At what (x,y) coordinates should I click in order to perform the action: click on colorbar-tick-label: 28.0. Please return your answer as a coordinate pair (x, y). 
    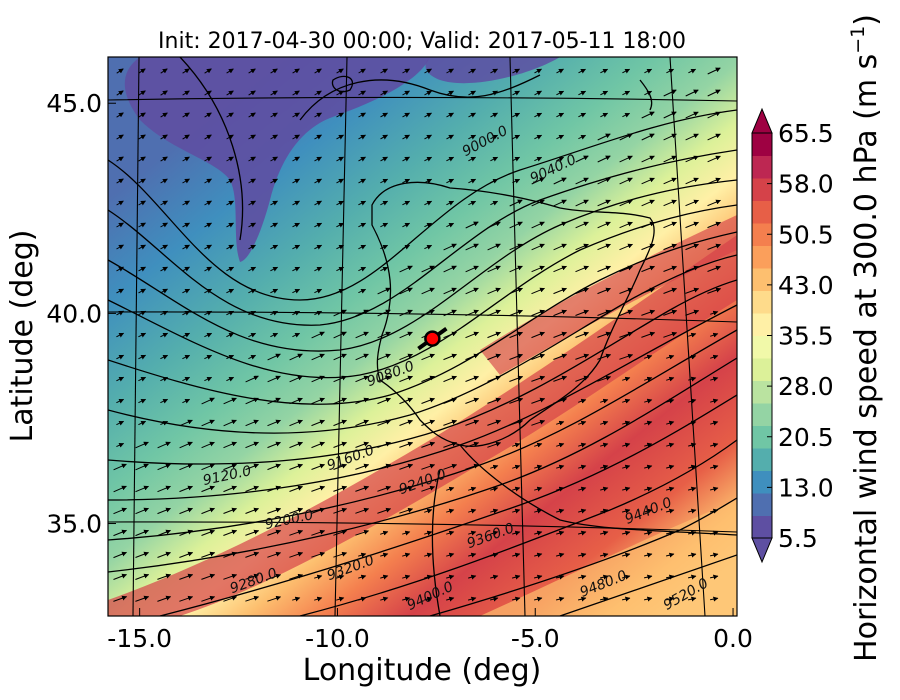
    Looking at the image, I should click on (806, 386).